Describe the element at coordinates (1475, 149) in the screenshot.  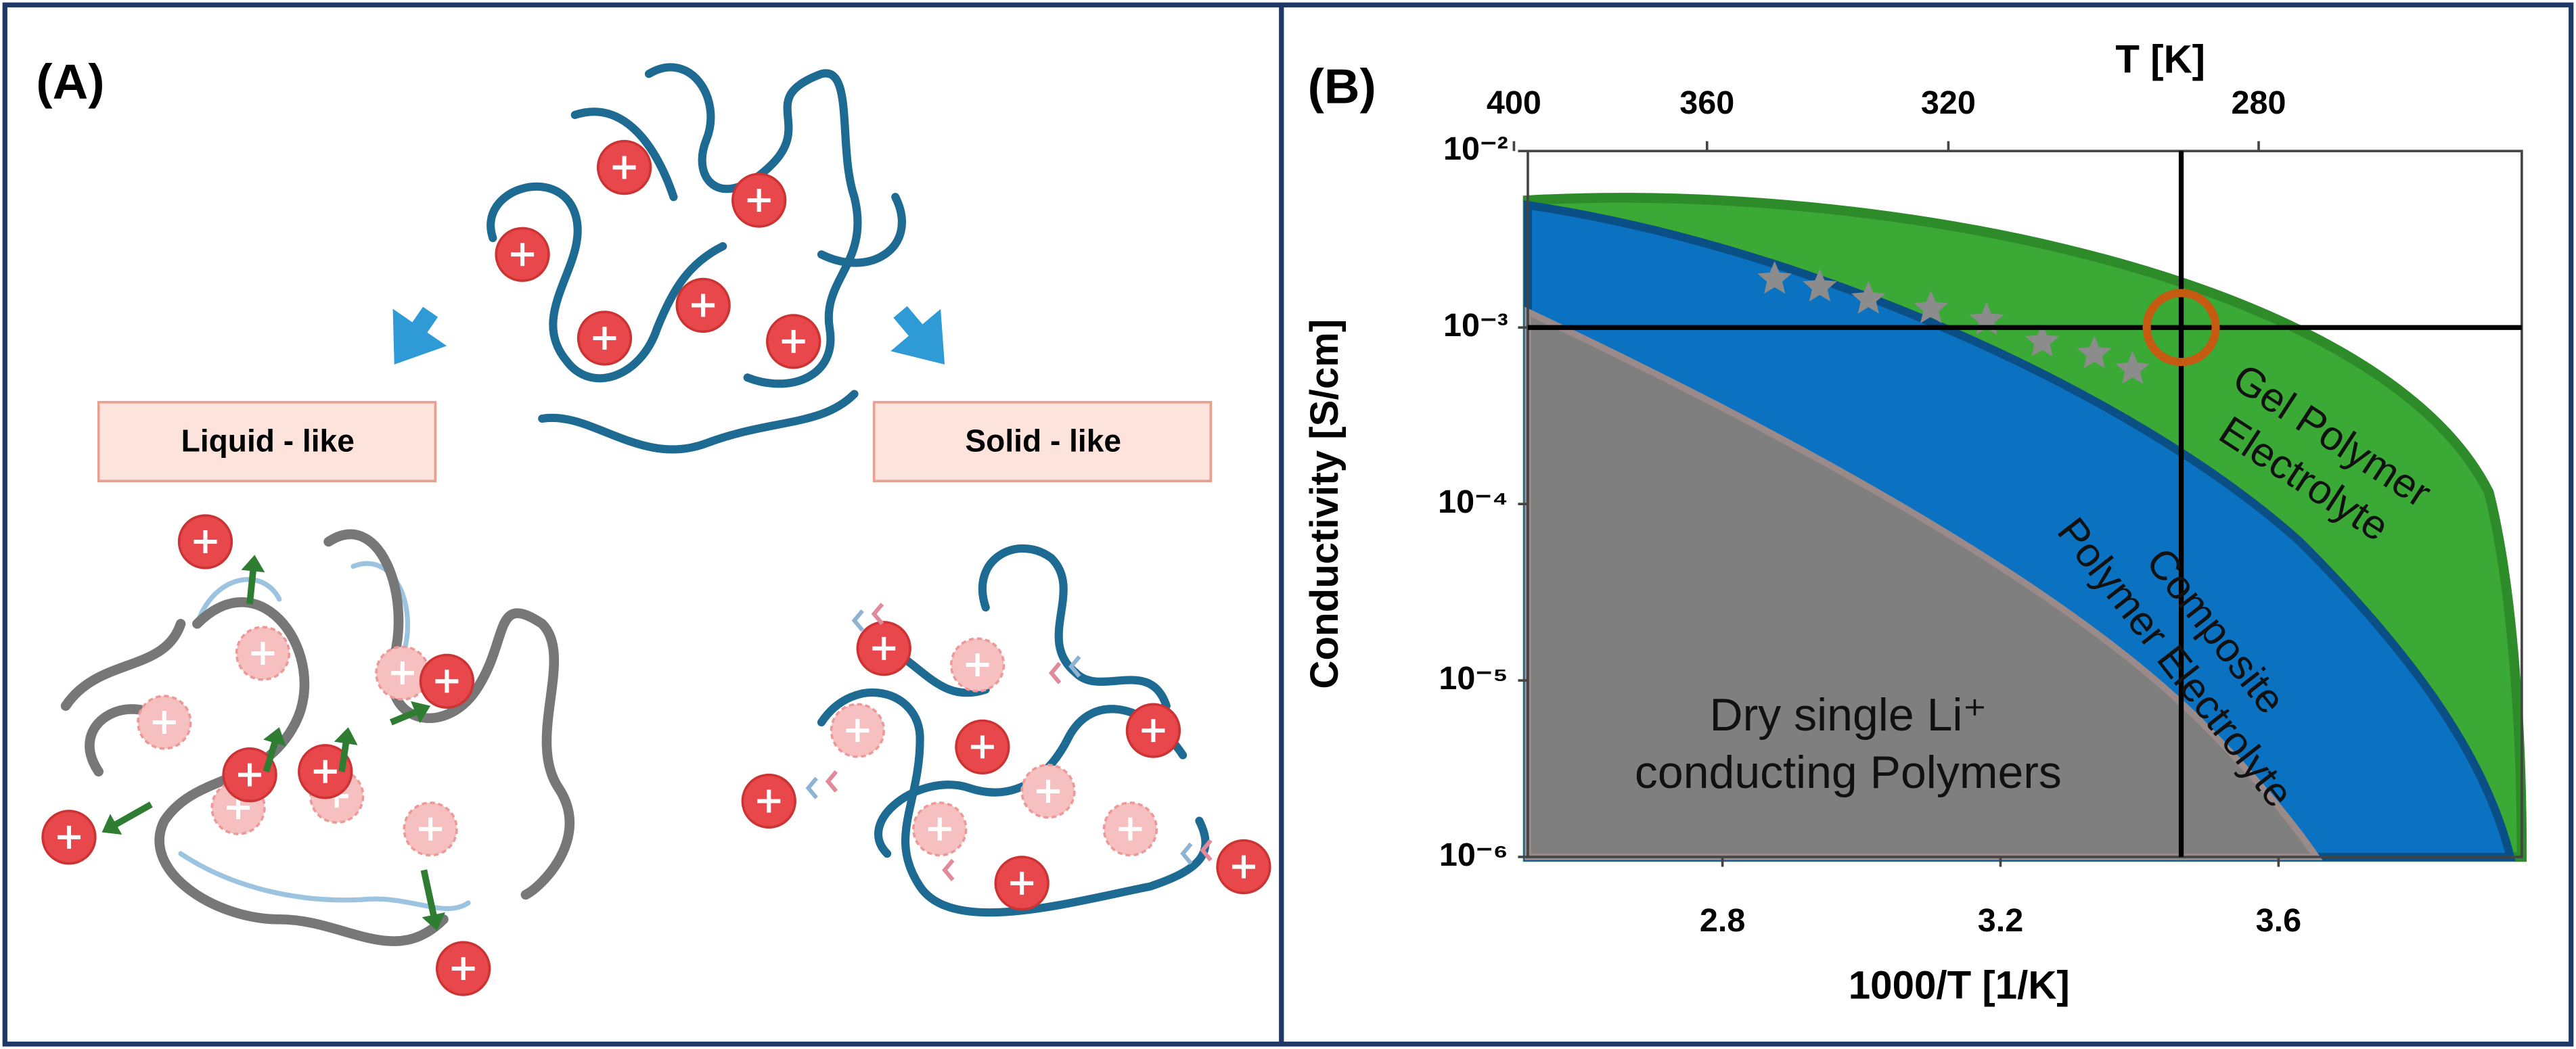
I see `y-tick-label: 10⁻²` at that location.